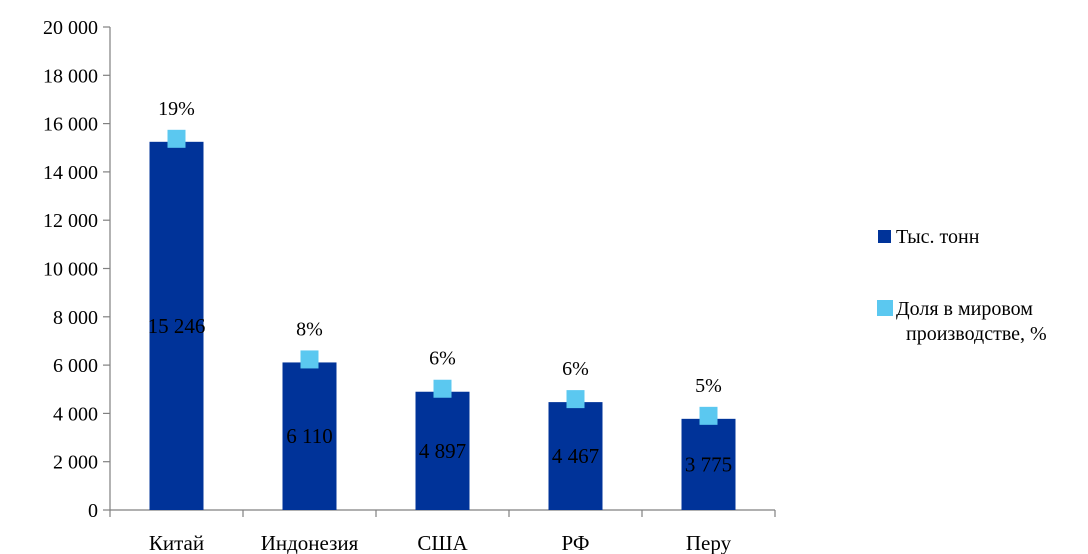 This screenshot has height=554, width=1088. What do you see at coordinates (75, 414) in the screenshot?
I see `y-tick-label: 4 000` at bounding box center [75, 414].